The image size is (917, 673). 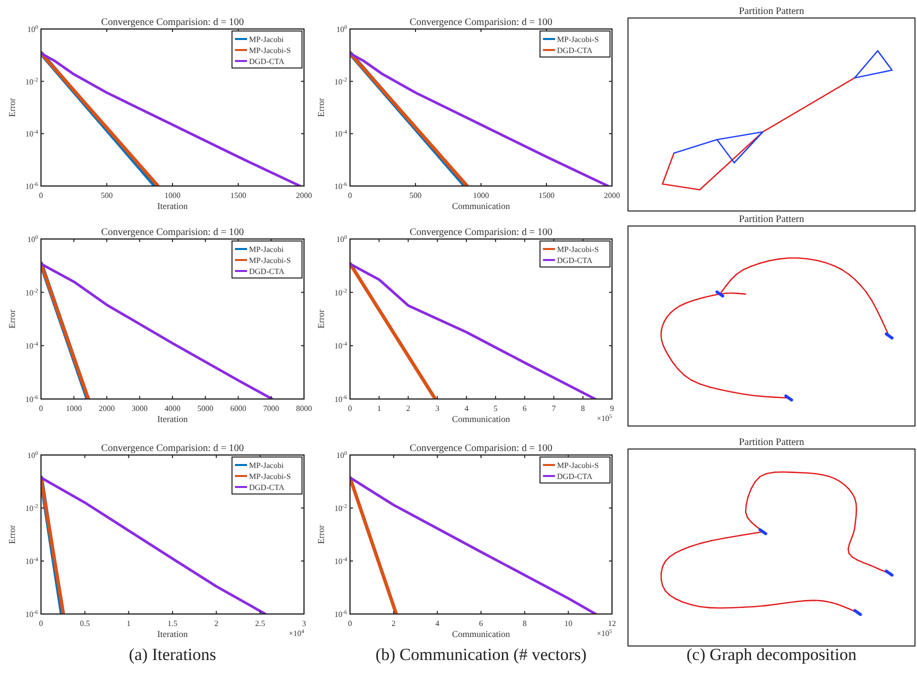 I want to click on x-tick-label: 5, so click(x=496, y=408).